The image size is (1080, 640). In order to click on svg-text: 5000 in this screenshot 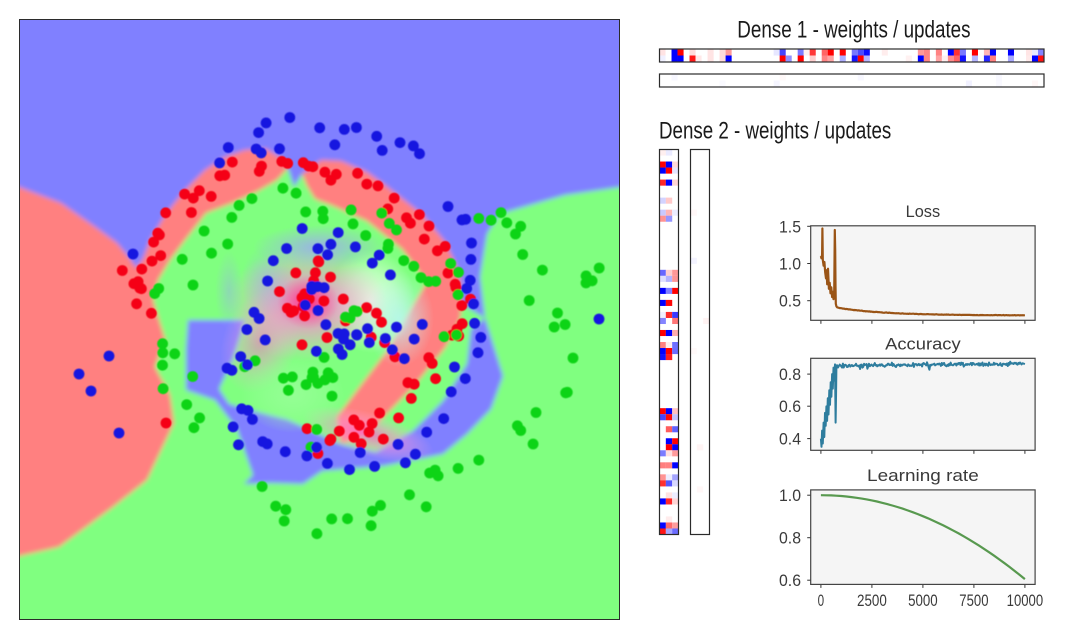, I will do `click(923, 601)`.